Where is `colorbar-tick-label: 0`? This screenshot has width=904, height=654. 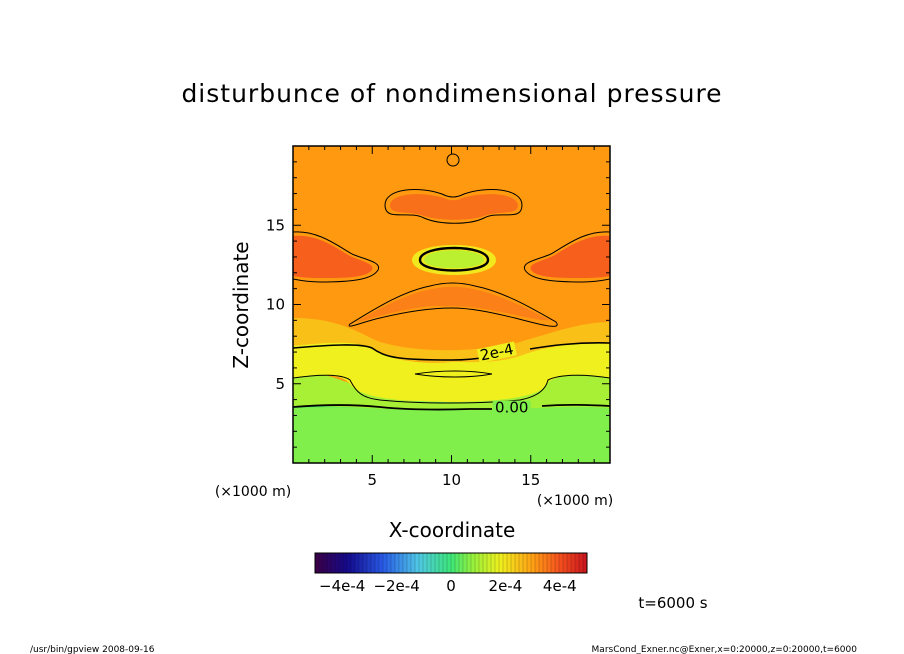 colorbar-tick-label: 0 is located at coordinates (451, 586).